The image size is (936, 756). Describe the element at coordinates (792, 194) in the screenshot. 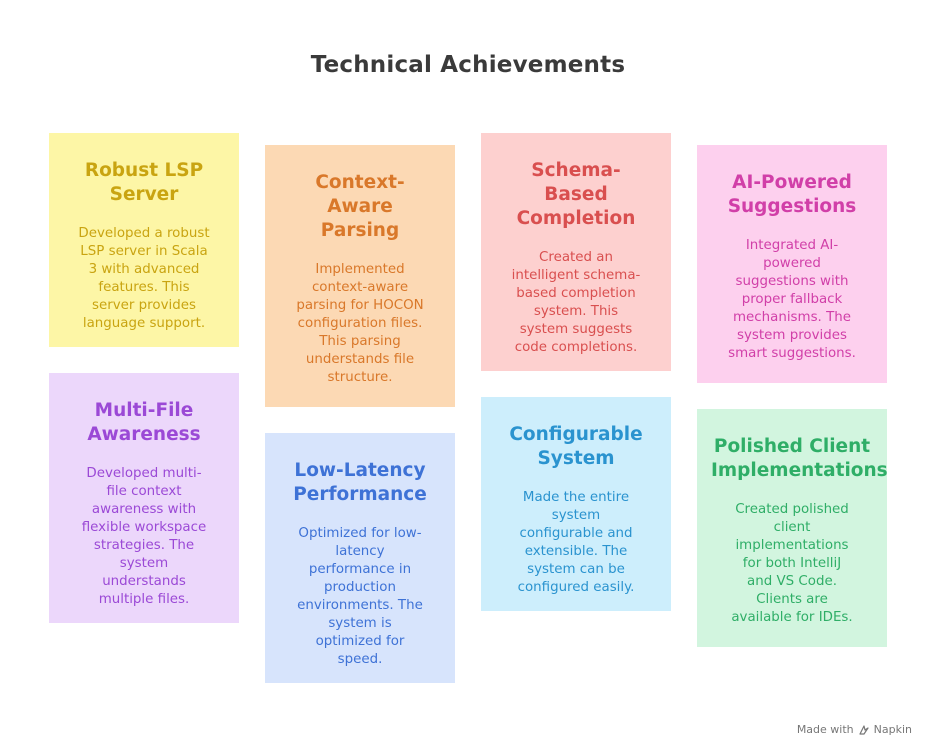

I see `card-title: AI-Powered Suggestions` at that location.